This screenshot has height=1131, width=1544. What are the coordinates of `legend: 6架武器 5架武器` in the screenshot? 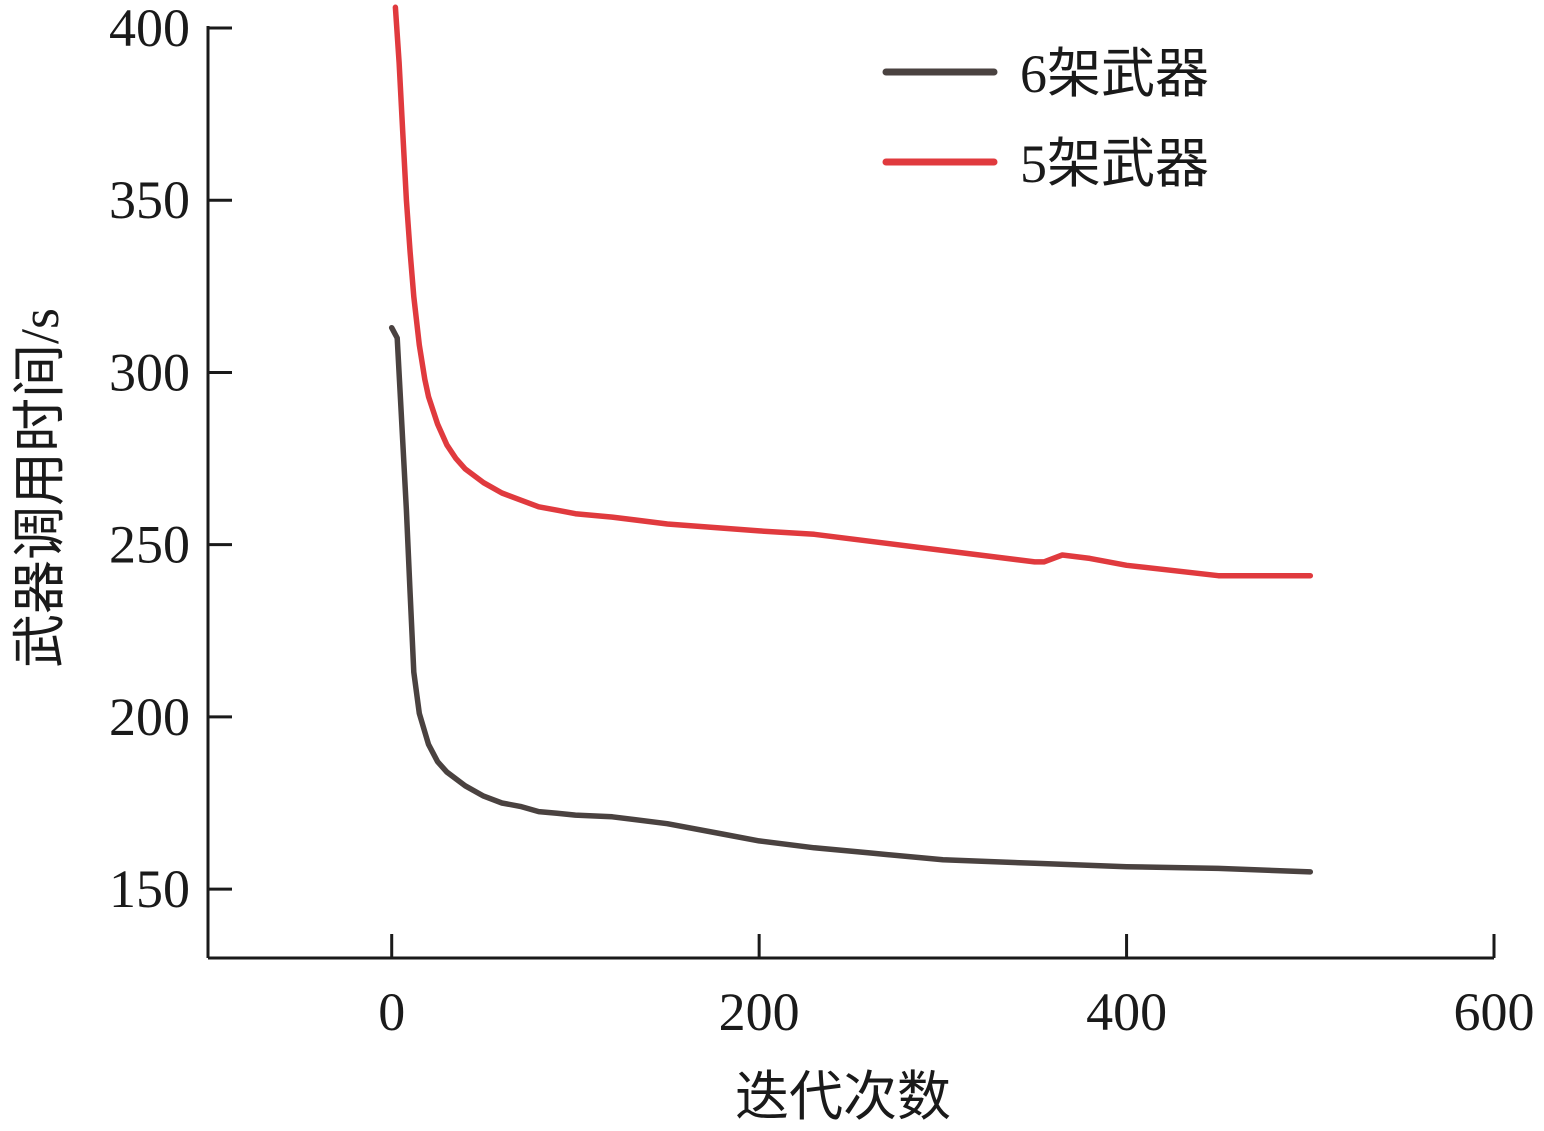 It's located at (1045, 119).